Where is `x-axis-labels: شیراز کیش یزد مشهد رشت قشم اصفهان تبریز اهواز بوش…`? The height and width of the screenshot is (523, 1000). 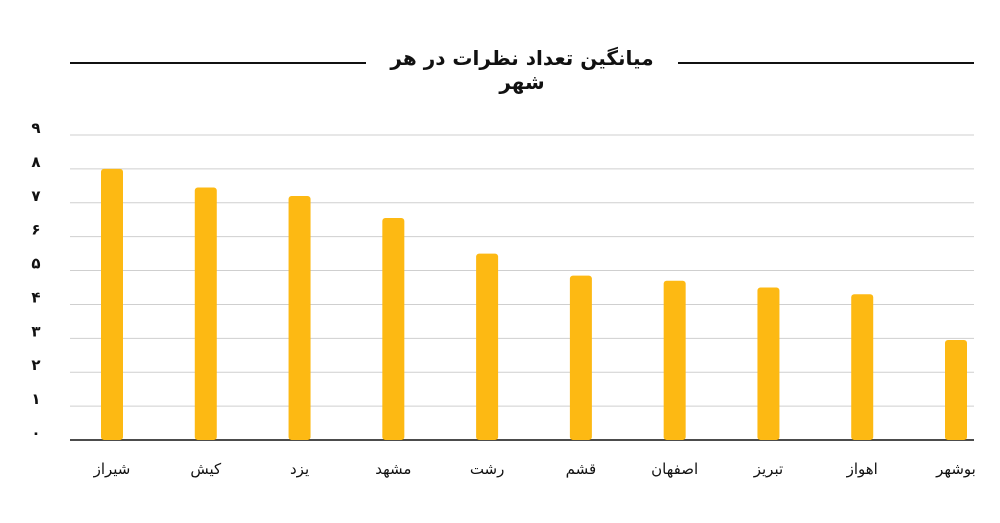 x-axis-labels: شیراز کیش یزد مشهد رشت قشم اصفهان تبریز اهواز بوش… is located at coordinates (534, 469).